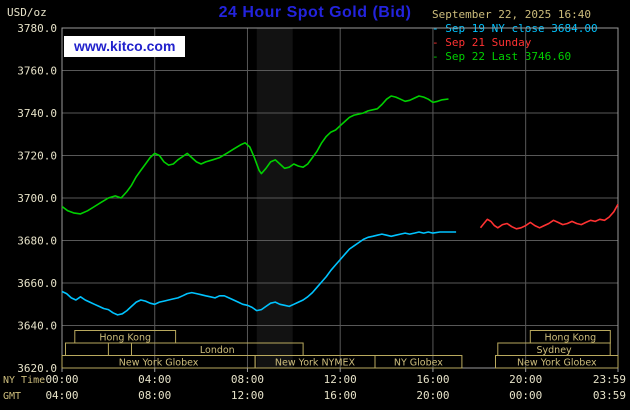  I want to click on x-tick-gmt: 03:59, so click(609, 395).